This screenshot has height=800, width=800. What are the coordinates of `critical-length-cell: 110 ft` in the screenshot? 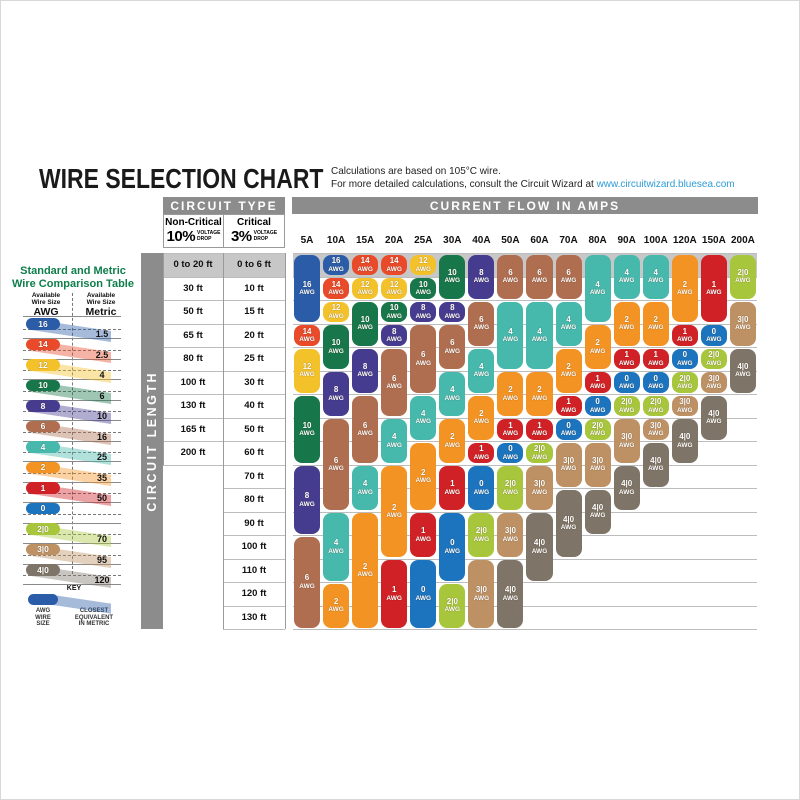 It's located at (254, 570).